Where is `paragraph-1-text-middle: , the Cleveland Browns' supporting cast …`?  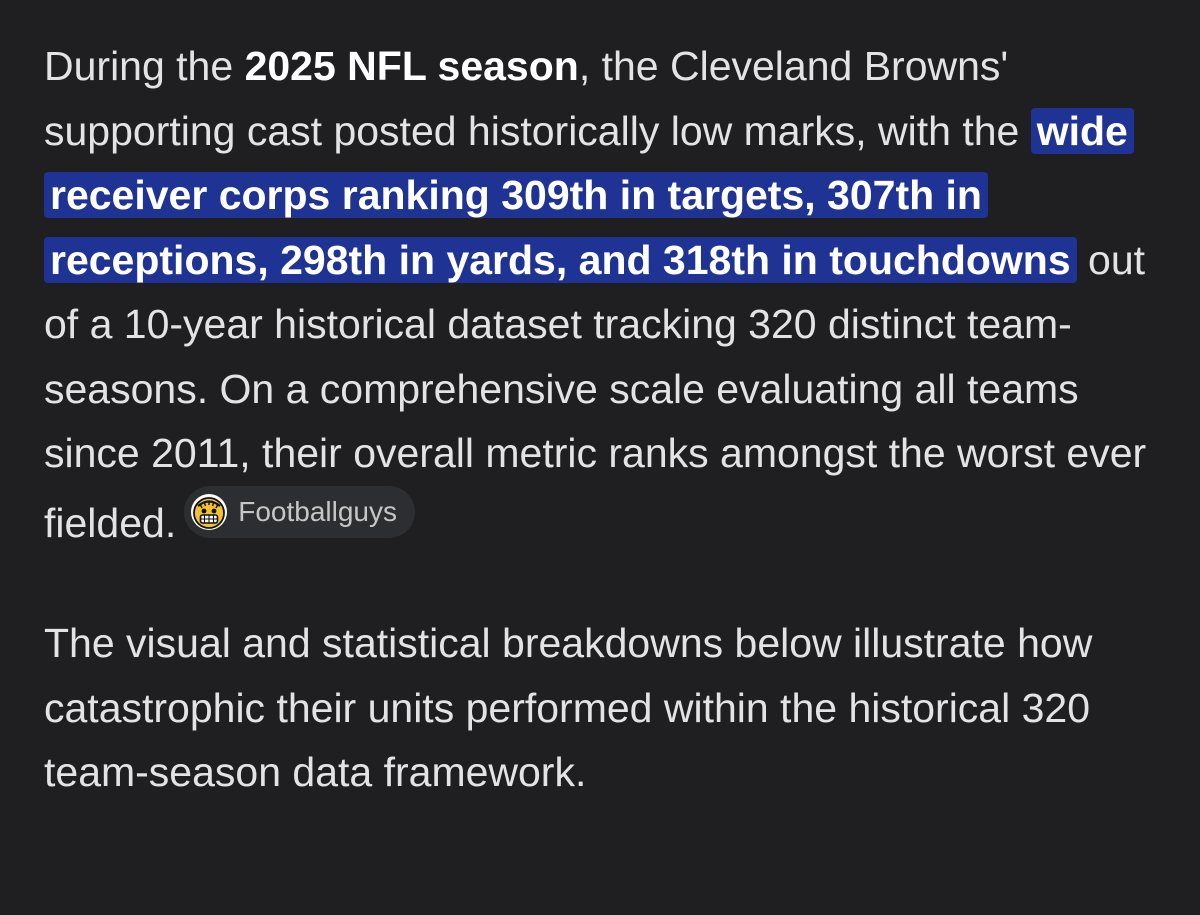
paragraph-1-text-middle: , the Cleveland Browns' supporting cast … is located at coordinates (537, 98).